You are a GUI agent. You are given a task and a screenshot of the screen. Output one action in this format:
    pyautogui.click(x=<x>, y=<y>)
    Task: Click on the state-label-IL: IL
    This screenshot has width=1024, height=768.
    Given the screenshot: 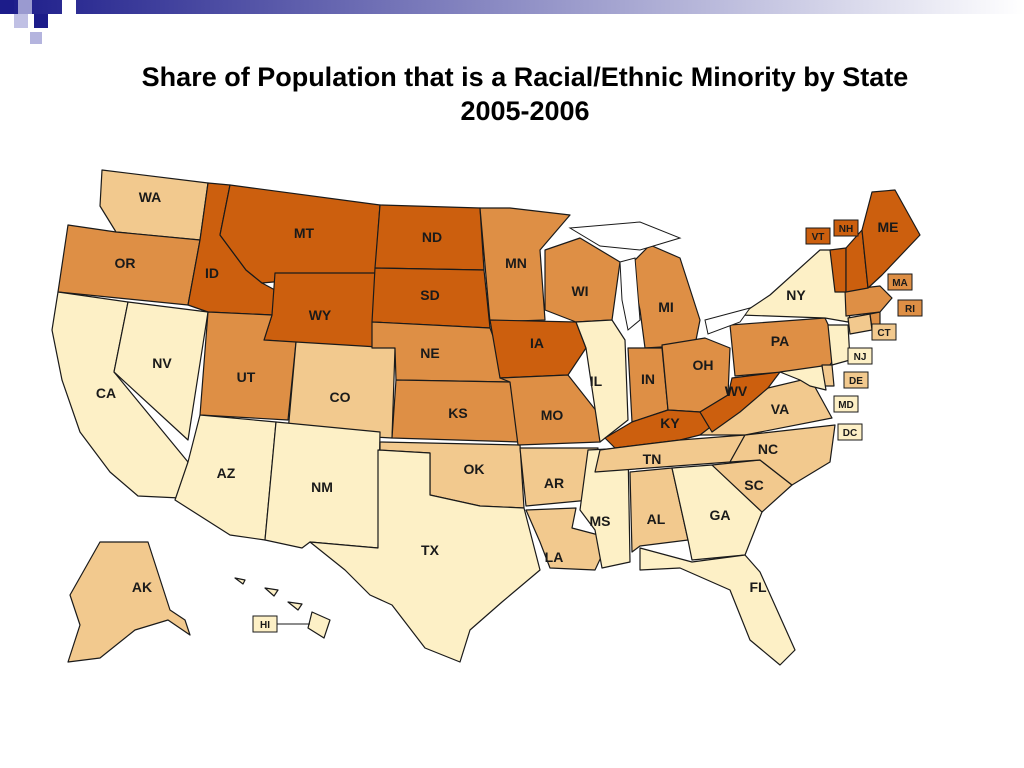 What is the action you would take?
    pyautogui.click(x=596, y=381)
    